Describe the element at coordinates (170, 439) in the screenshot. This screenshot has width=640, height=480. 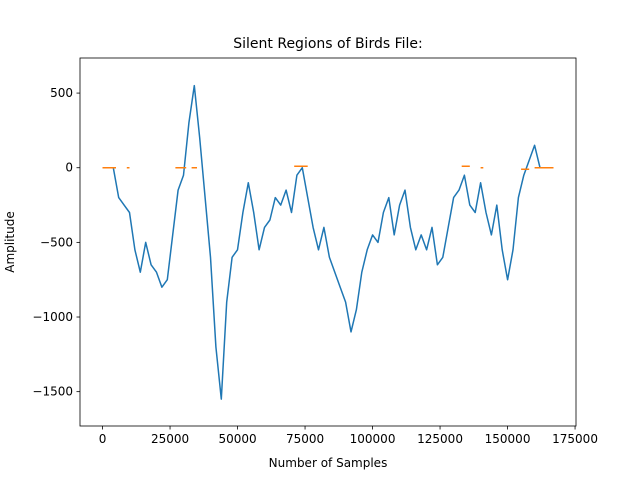
I see `x-tick-label: 25000` at that location.